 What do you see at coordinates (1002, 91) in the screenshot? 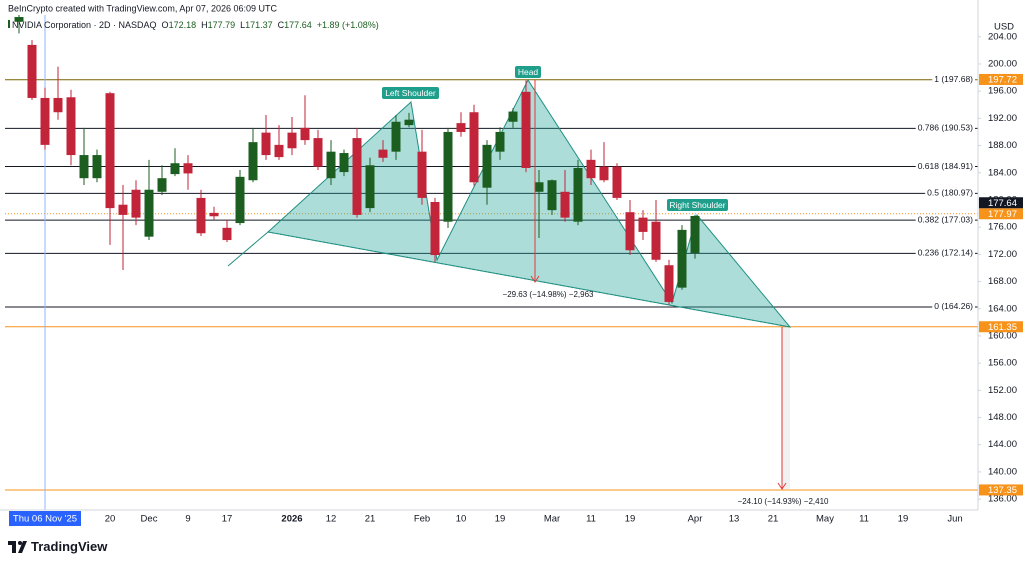
I see `y-tick-label: 196.00` at bounding box center [1002, 91].